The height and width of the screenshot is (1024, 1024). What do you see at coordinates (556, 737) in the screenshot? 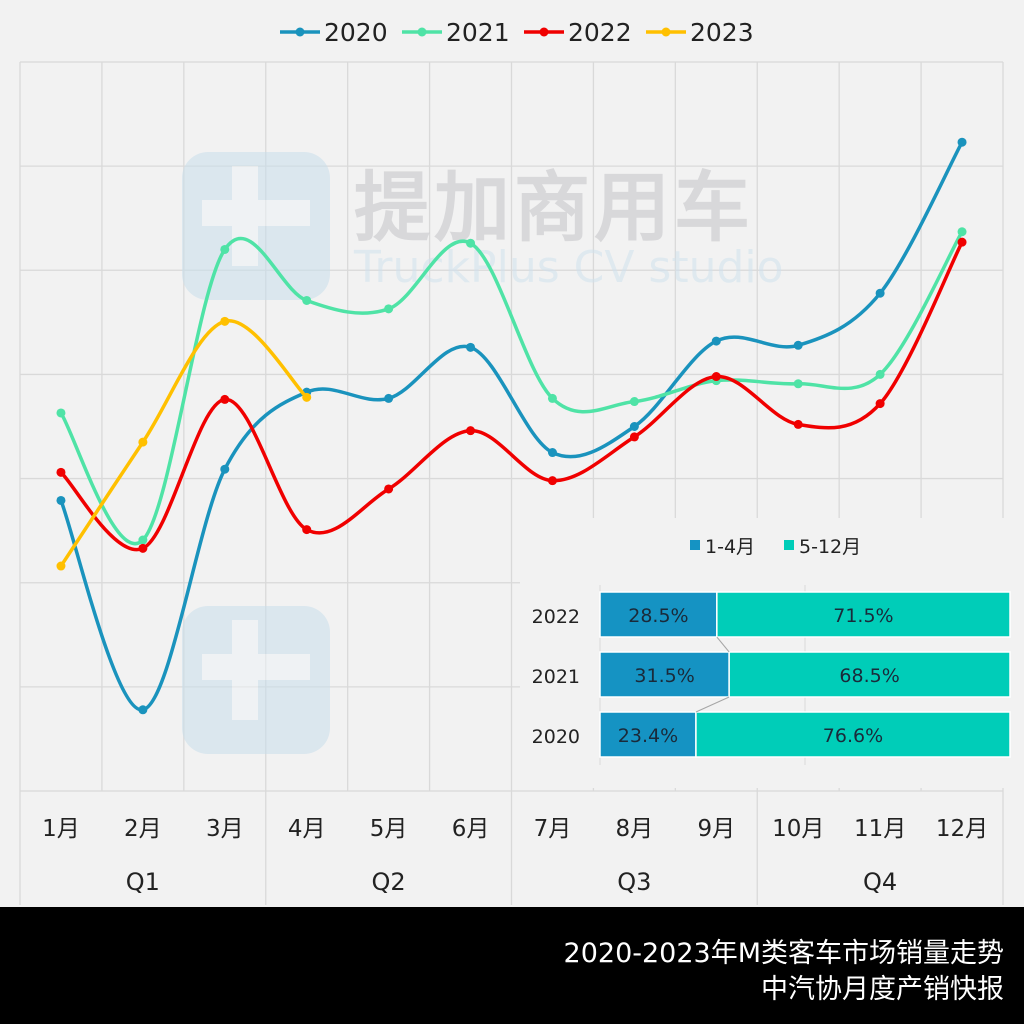
I see `inset-category-label: 2020` at bounding box center [556, 737].